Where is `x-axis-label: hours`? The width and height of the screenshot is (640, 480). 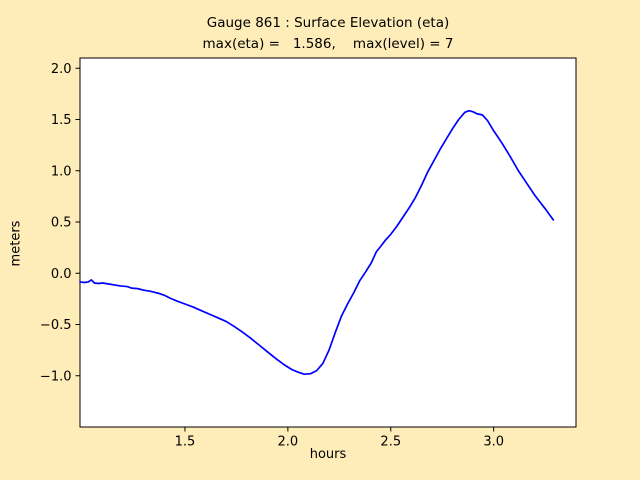 x-axis-label: hours is located at coordinates (328, 454).